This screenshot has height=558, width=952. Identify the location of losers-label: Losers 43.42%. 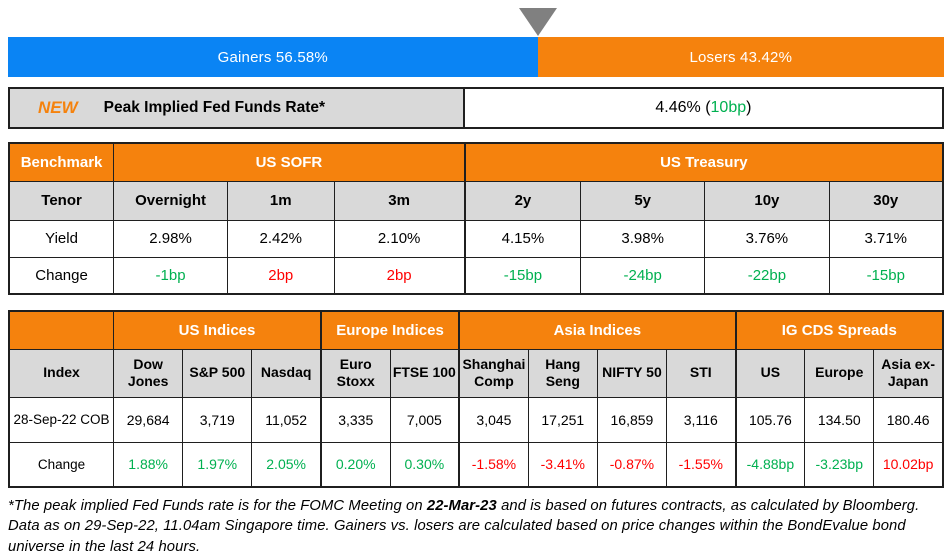
(741, 57).